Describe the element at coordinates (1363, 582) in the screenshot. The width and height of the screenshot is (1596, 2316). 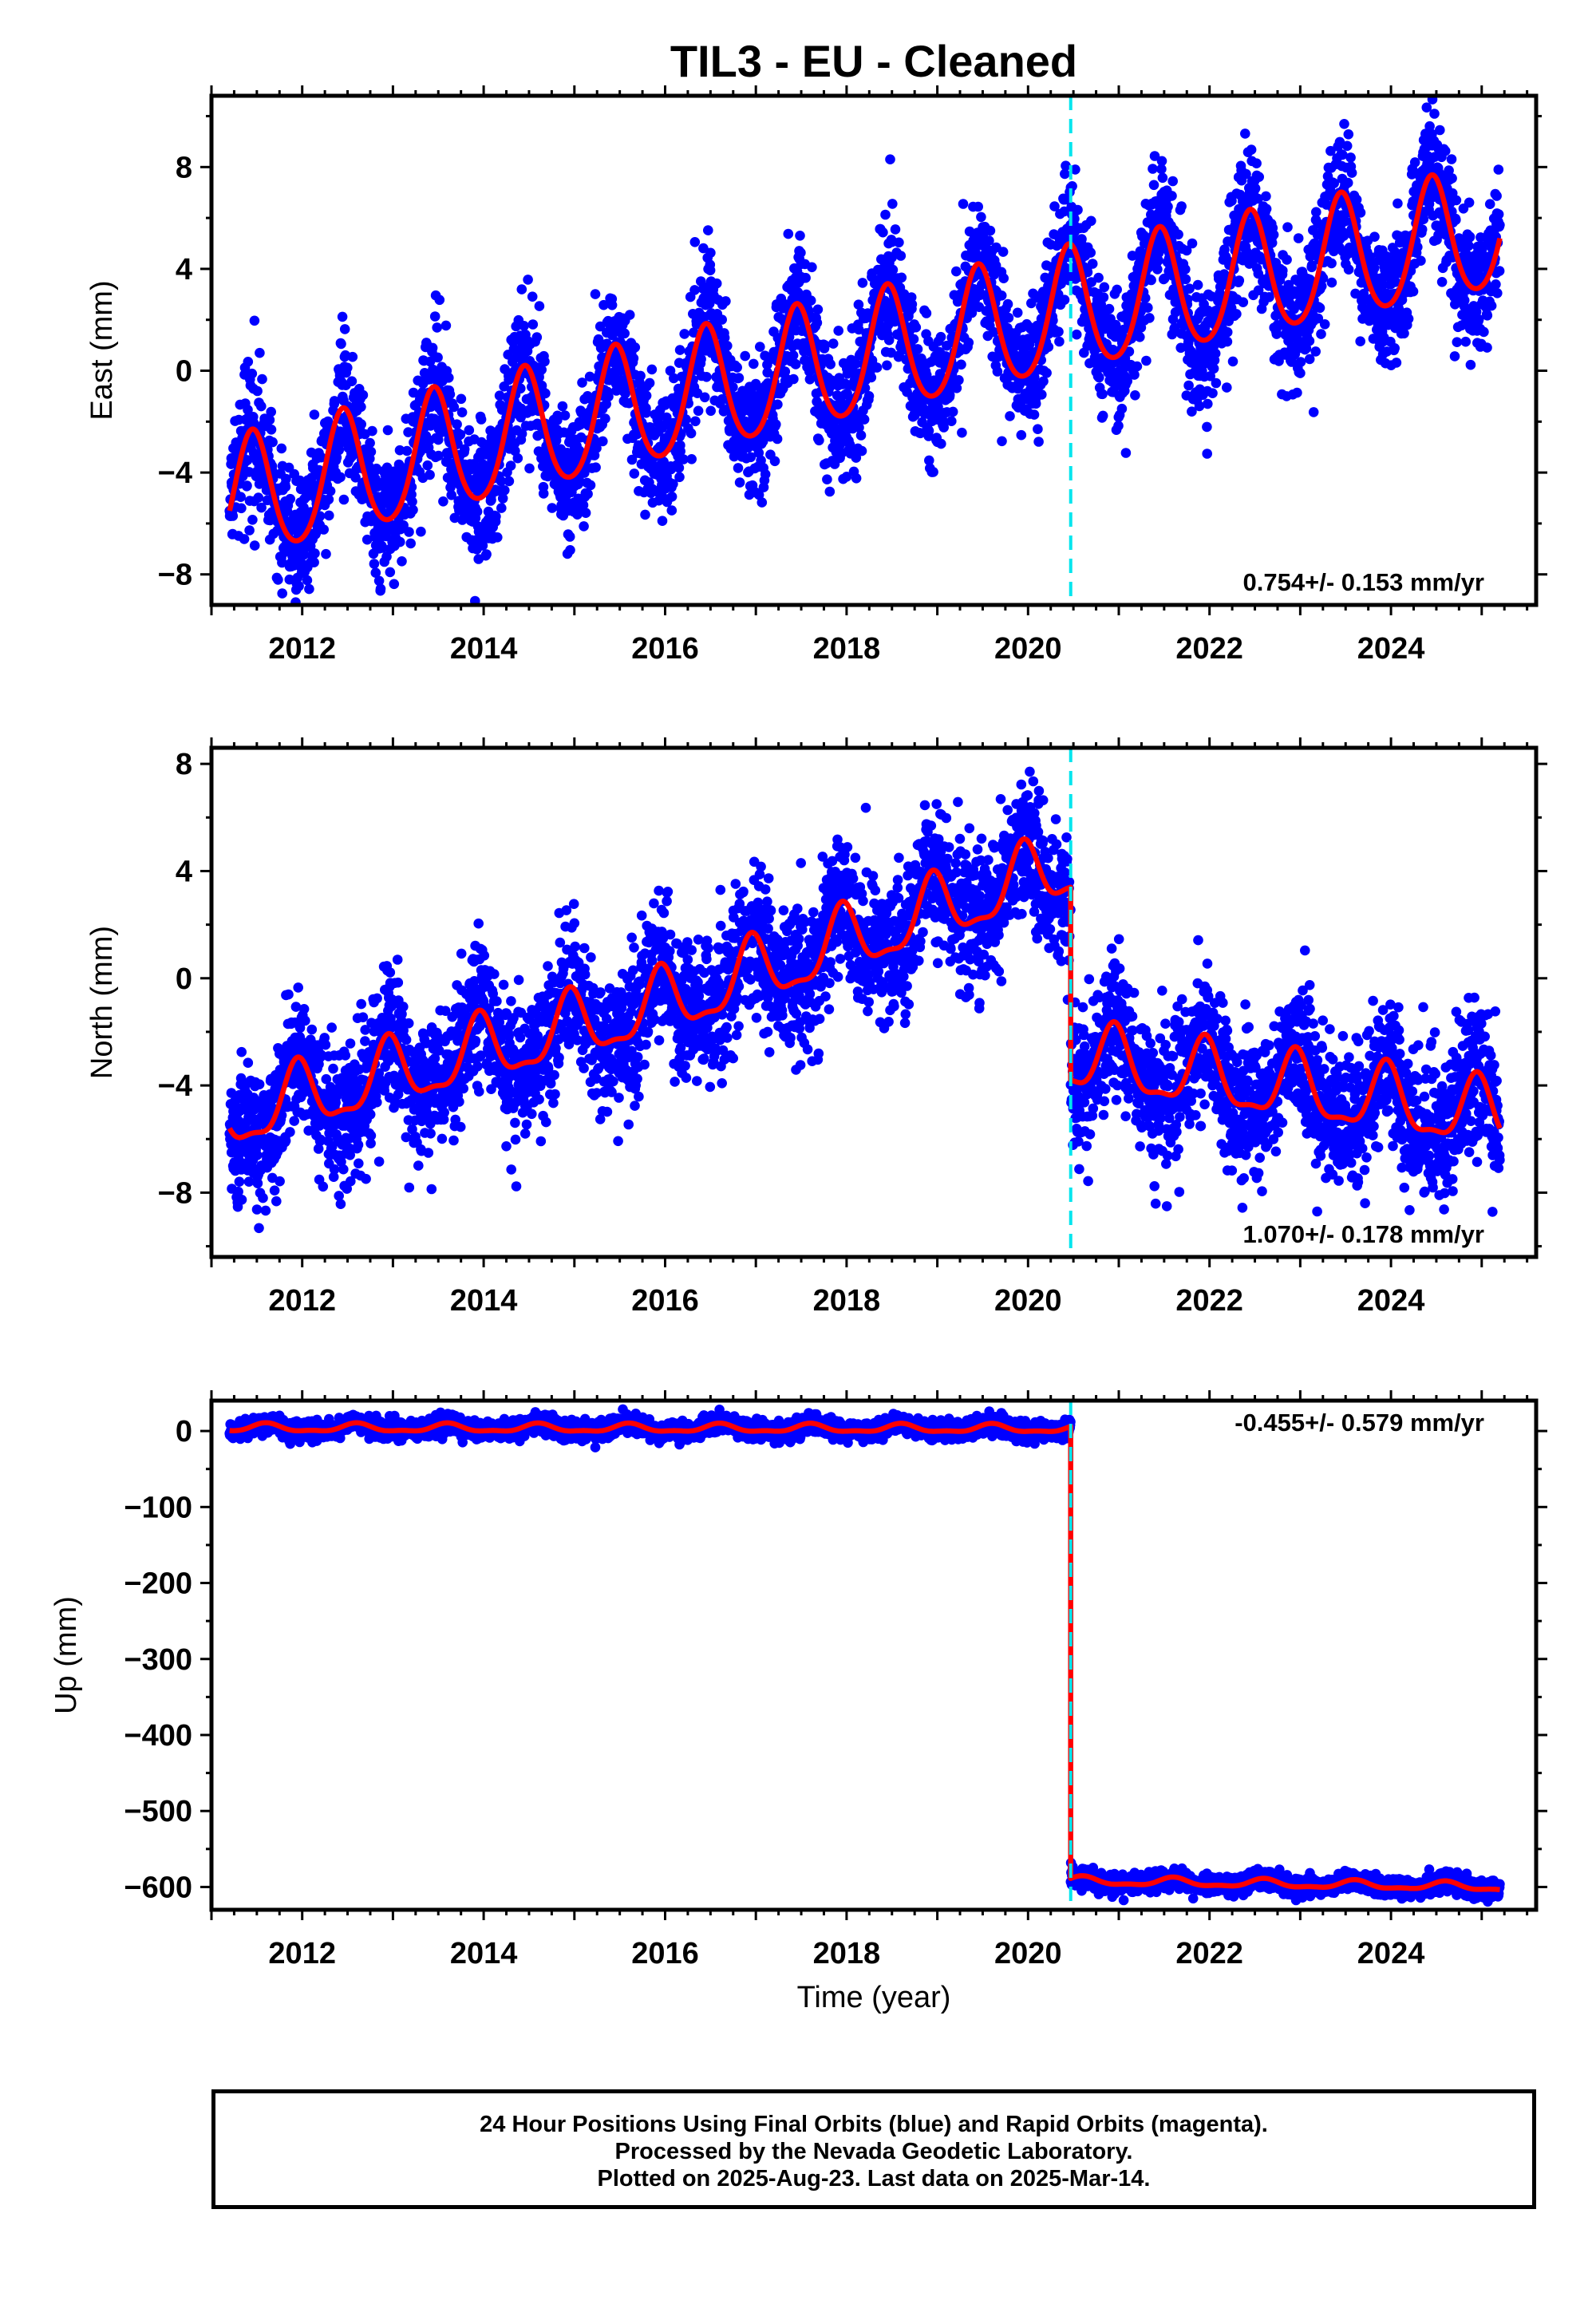
I see `east-rate-annotation: 0.754+/- 0.153 mm/yr` at that location.